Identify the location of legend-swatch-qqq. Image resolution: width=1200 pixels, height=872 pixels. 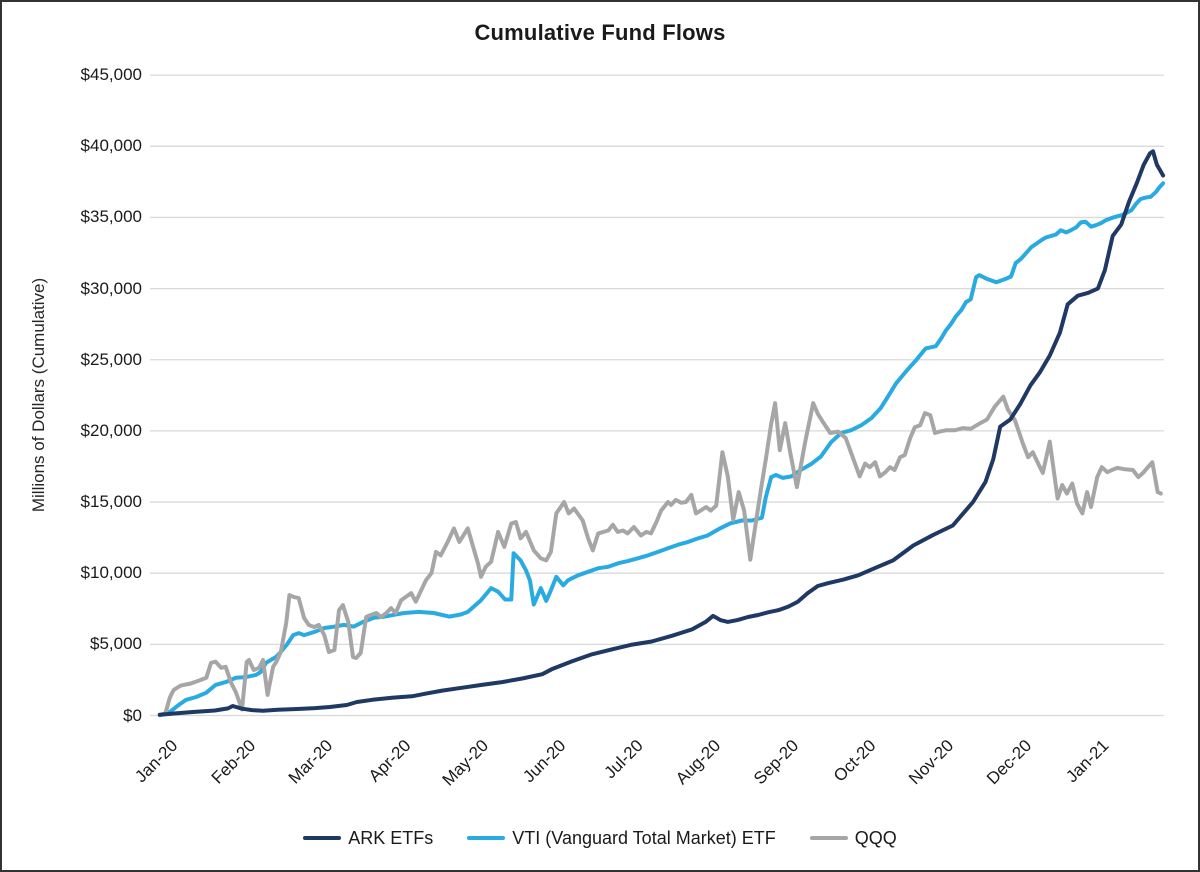
(828, 838).